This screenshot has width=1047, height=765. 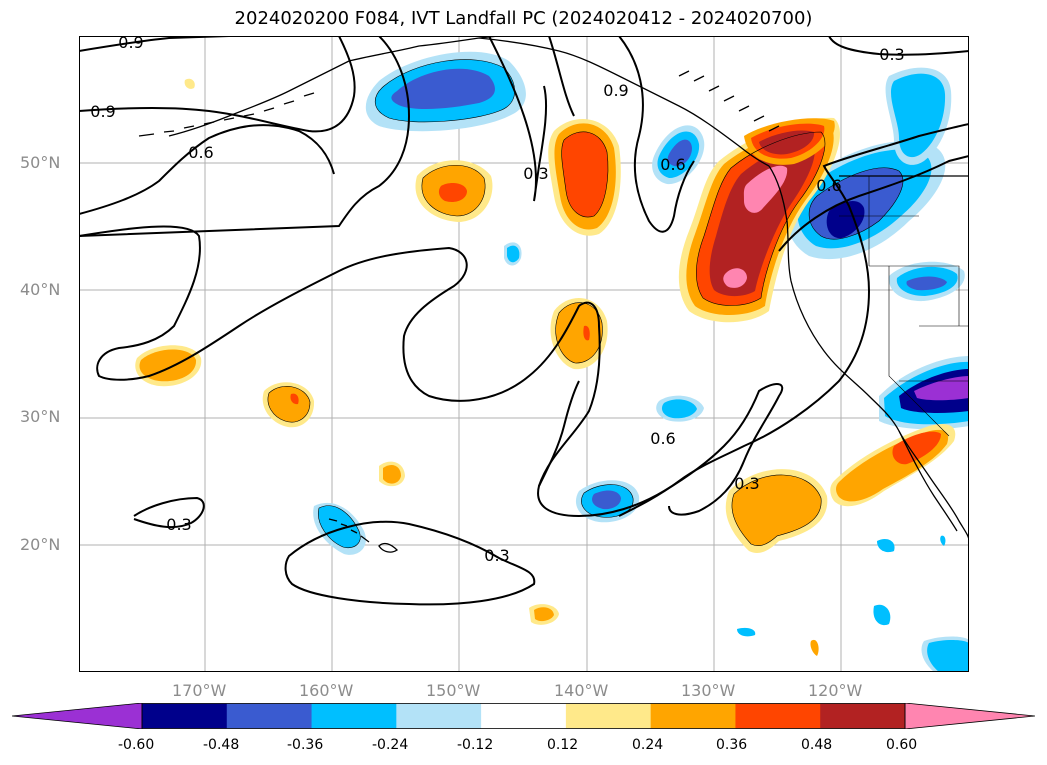 What do you see at coordinates (835, 690) in the screenshot?
I see `lon-label: 120°W` at bounding box center [835, 690].